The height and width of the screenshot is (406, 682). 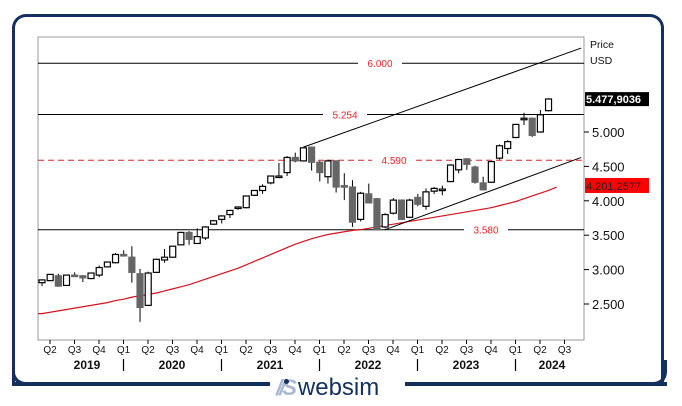 I want to click on last-price-value: 5.477,9036, so click(x=613, y=100).